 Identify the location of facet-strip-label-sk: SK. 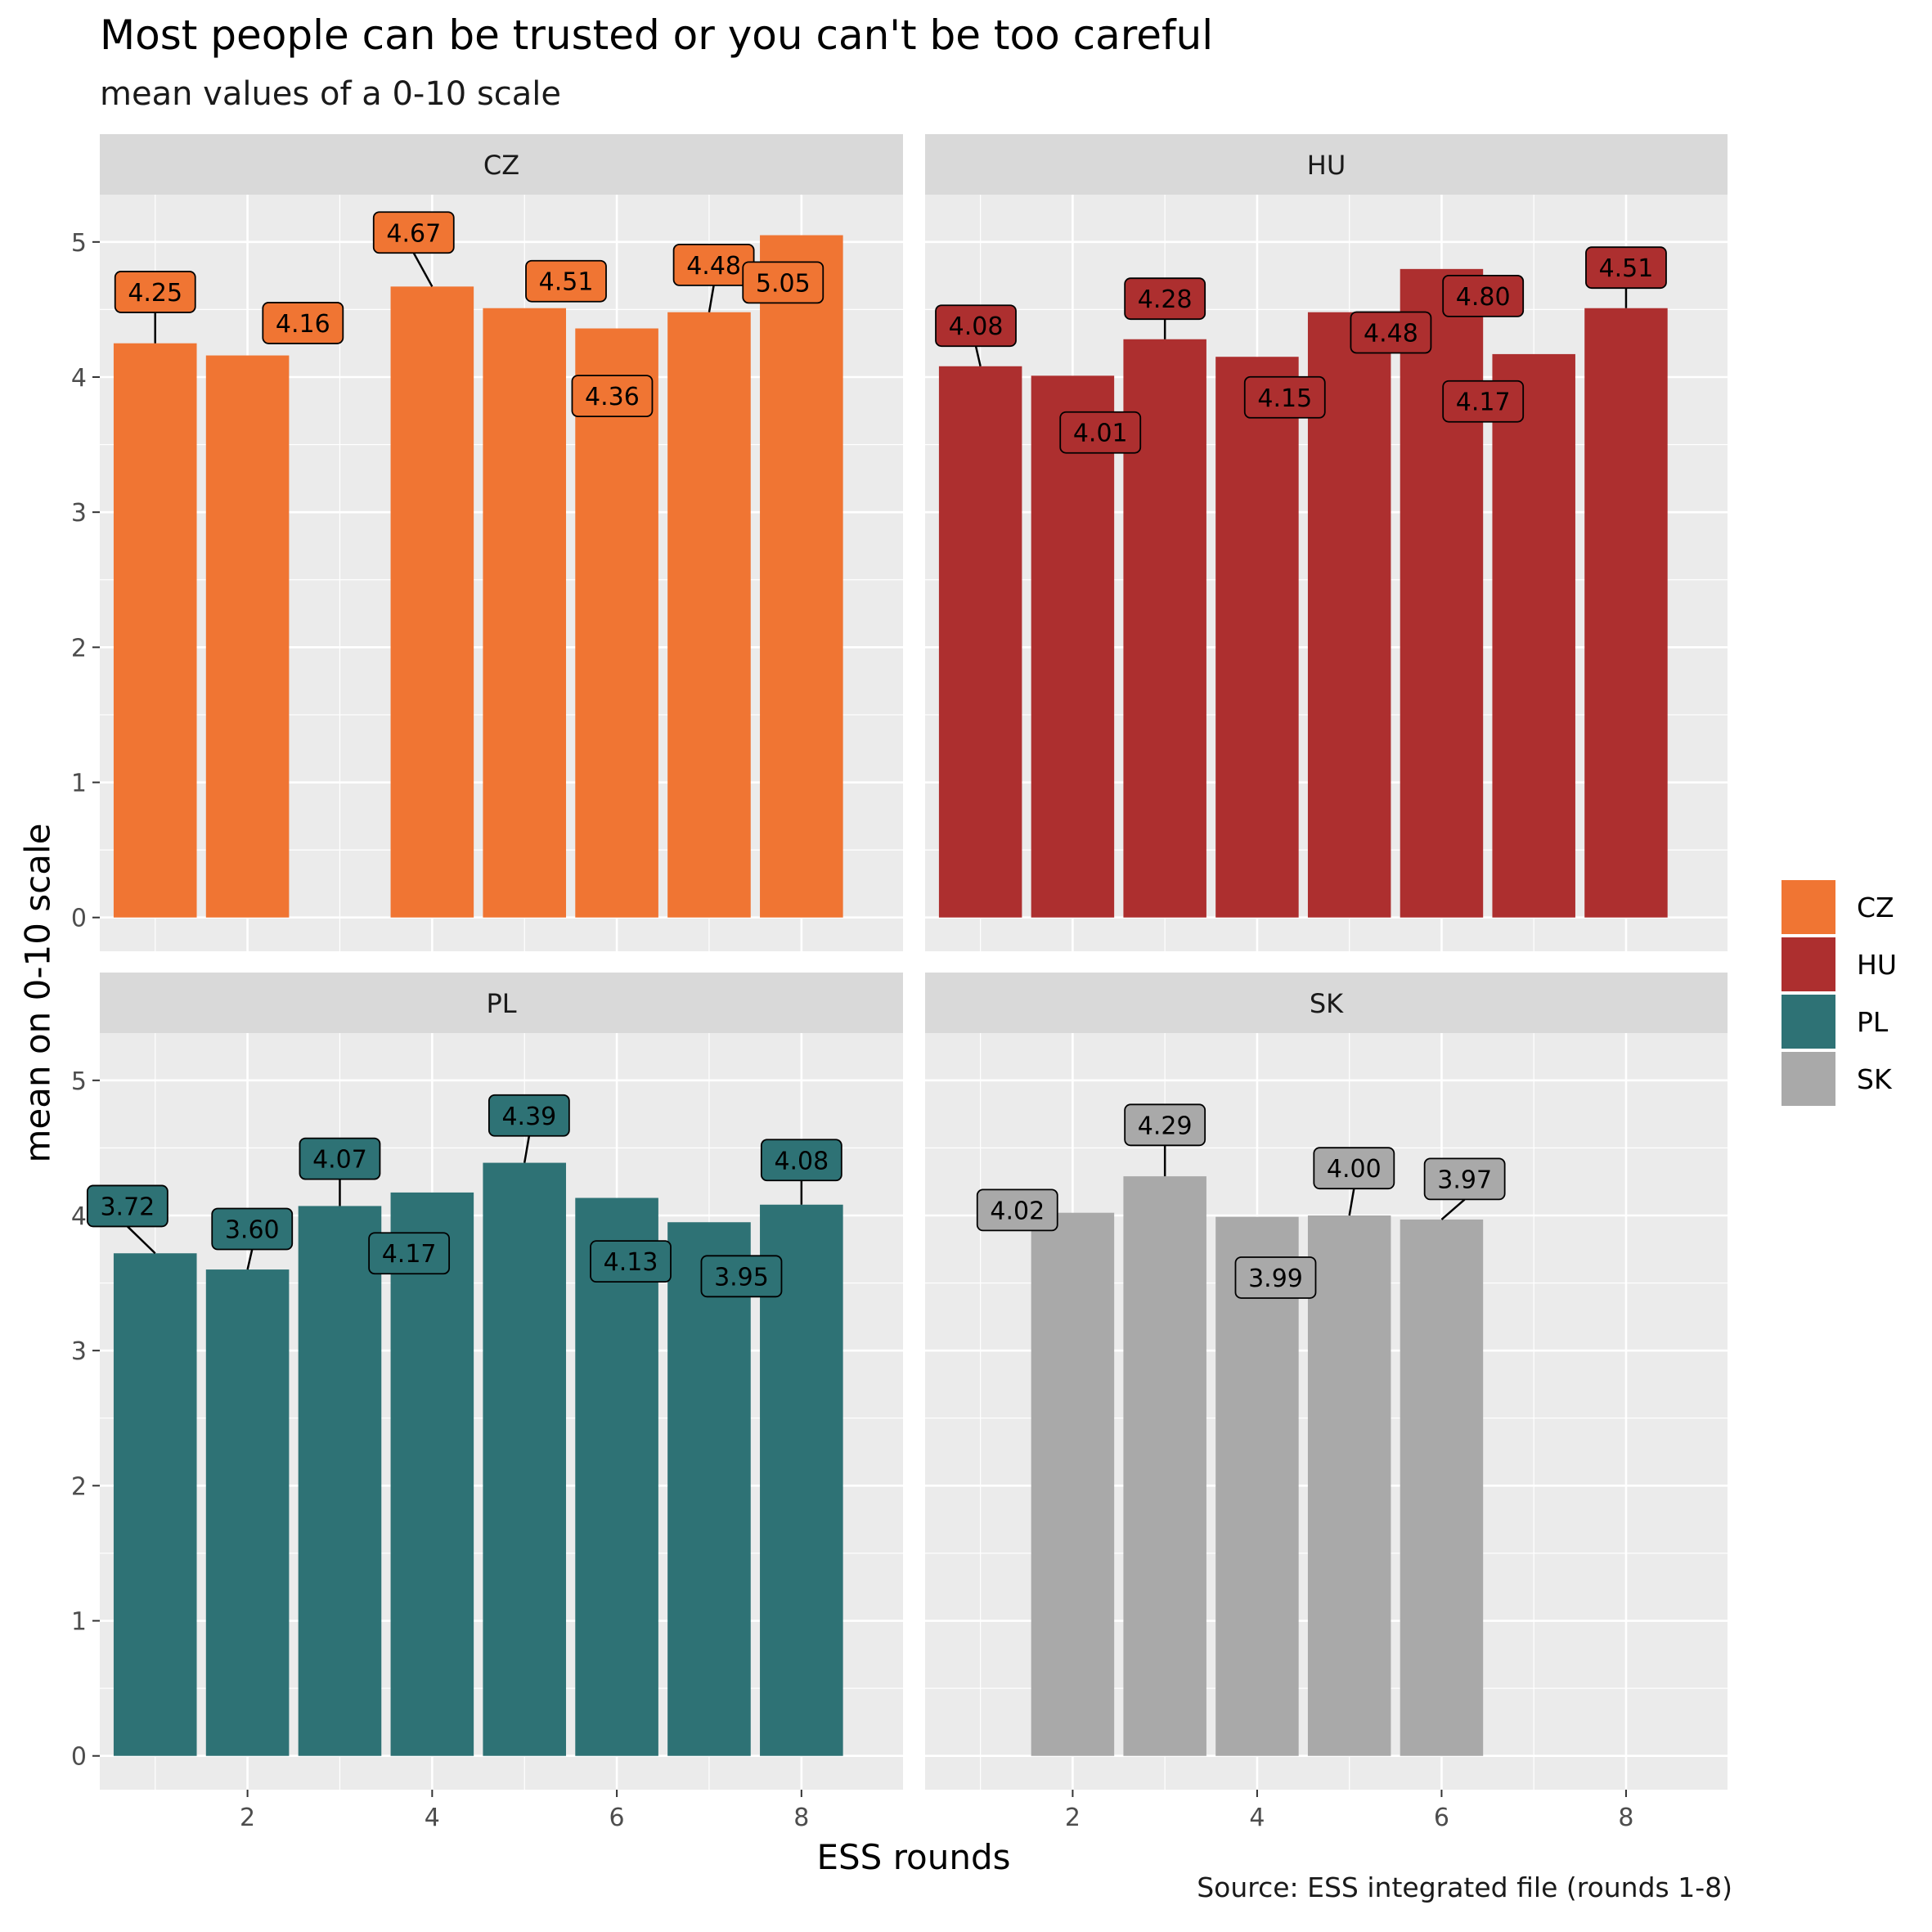
(1327, 1004).